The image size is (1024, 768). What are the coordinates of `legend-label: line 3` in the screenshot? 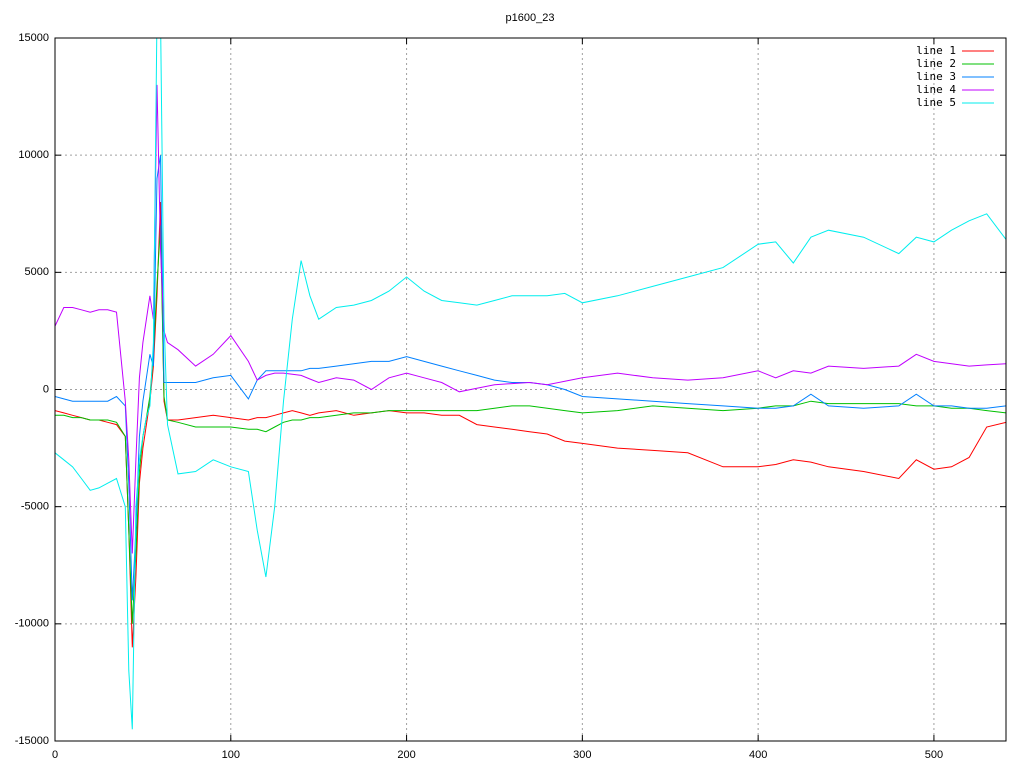 It's located at (936, 76).